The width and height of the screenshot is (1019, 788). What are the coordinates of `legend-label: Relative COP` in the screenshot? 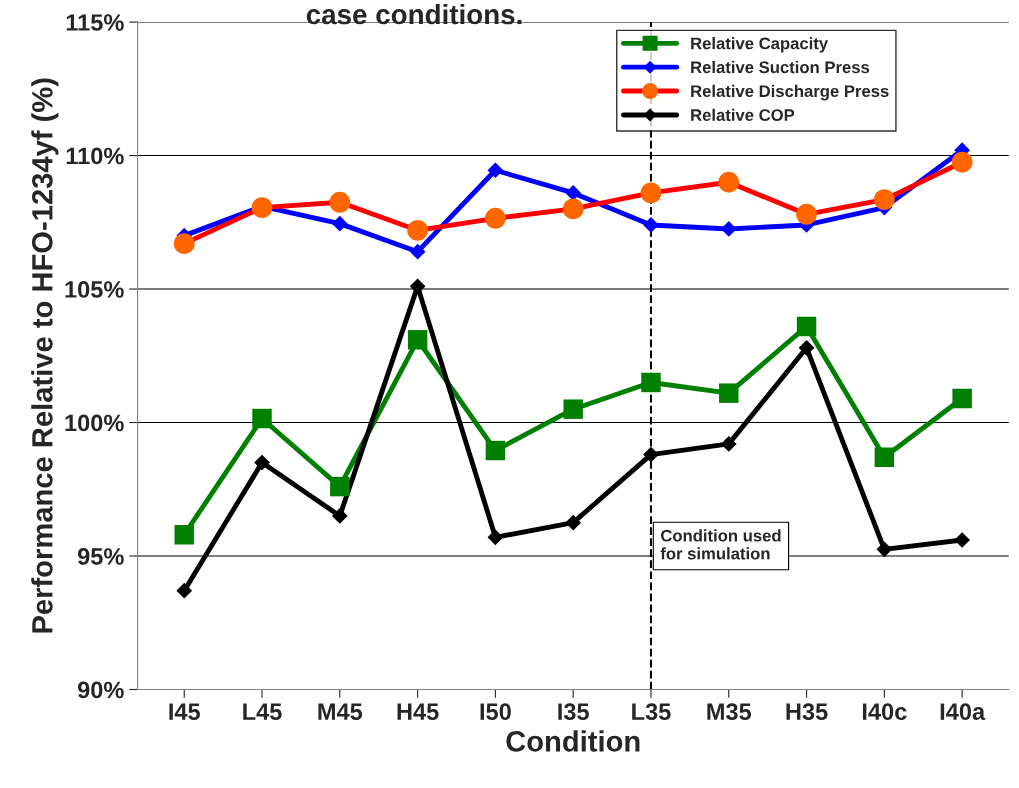 It's located at (743, 114).